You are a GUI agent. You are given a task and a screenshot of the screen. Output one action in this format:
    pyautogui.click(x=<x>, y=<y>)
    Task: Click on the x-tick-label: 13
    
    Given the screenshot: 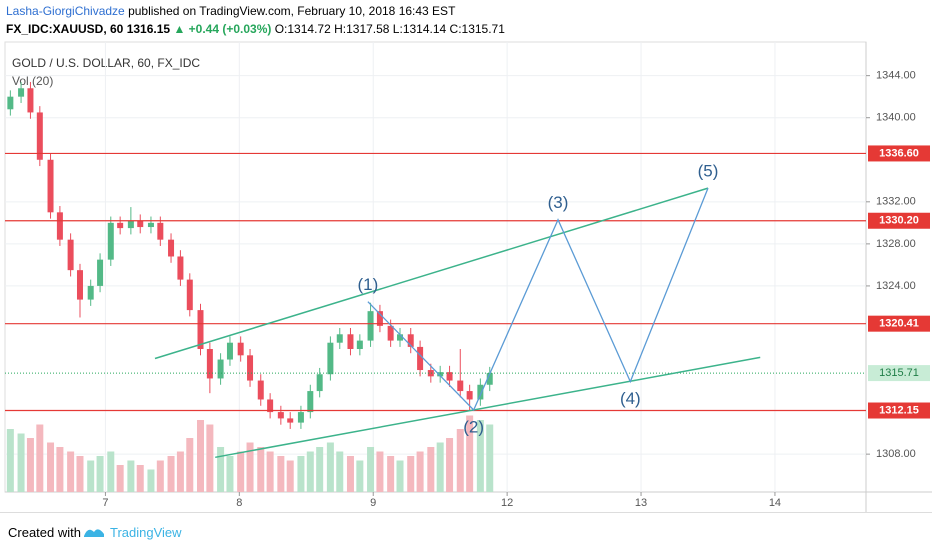 What is the action you would take?
    pyautogui.click(x=641, y=503)
    